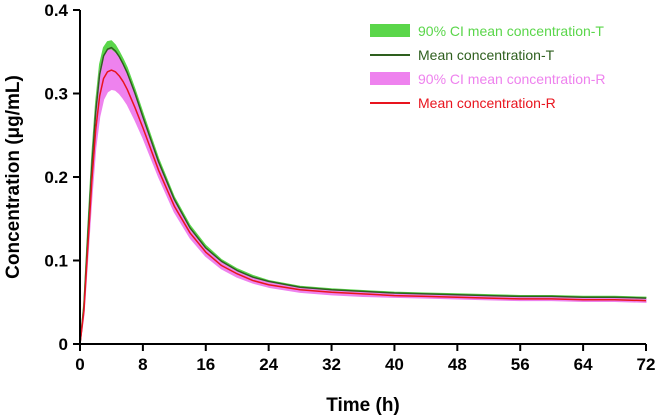  What do you see at coordinates (394, 364) in the screenshot?
I see `x-tick-label: 40` at bounding box center [394, 364].